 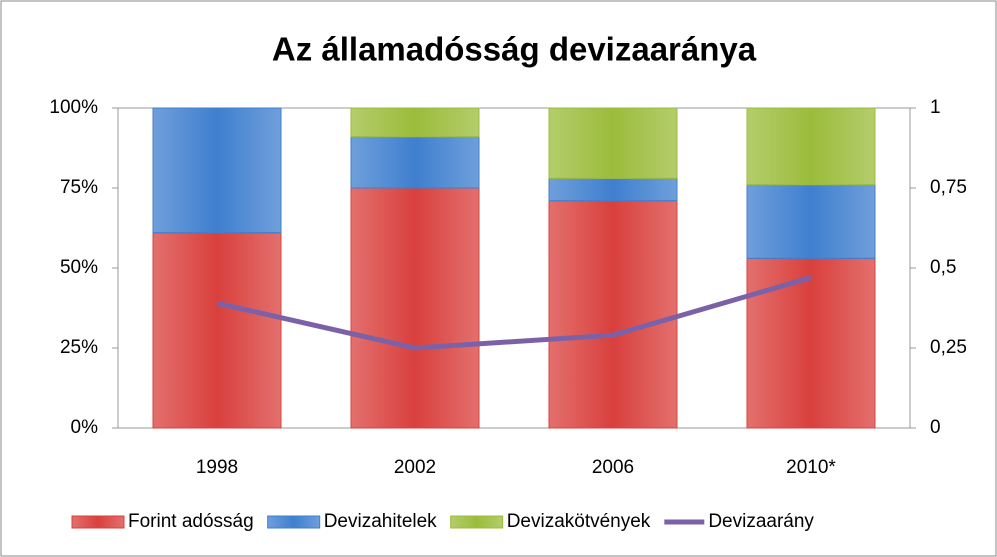 What do you see at coordinates (217, 467) in the screenshot?
I see `x-tick-label: 1998` at bounding box center [217, 467].